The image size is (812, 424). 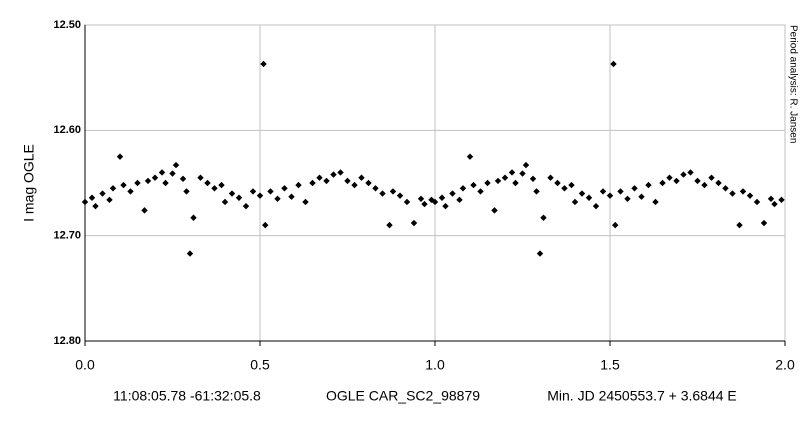 I want to click on footer-ephemeris: Min. JD 2450553.7 + 3.6844 E, so click(x=642, y=396).